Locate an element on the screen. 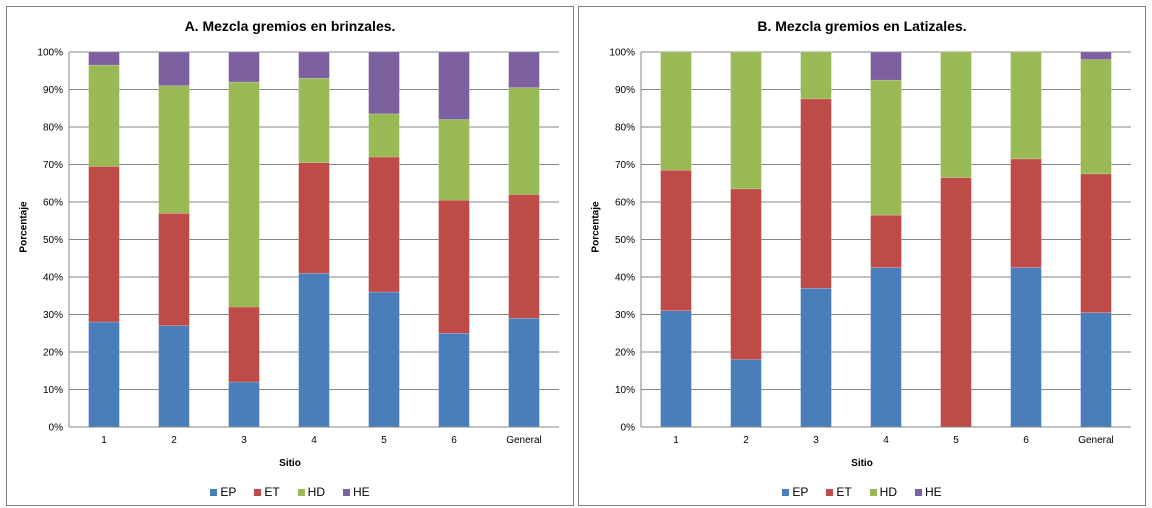 This screenshot has width=1152, height=508. y-tick-label: 40% is located at coordinates (625, 278).